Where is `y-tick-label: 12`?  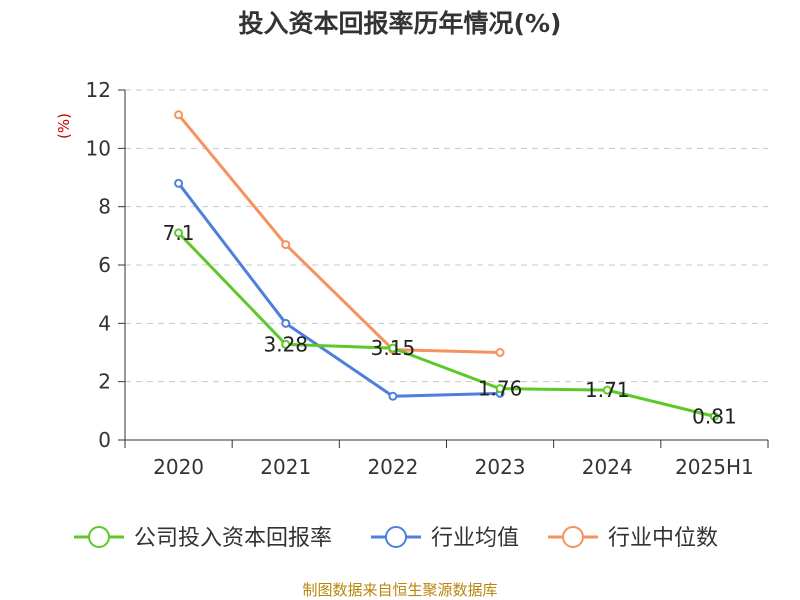 y-tick-label: 12 is located at coordinates (98, 90).